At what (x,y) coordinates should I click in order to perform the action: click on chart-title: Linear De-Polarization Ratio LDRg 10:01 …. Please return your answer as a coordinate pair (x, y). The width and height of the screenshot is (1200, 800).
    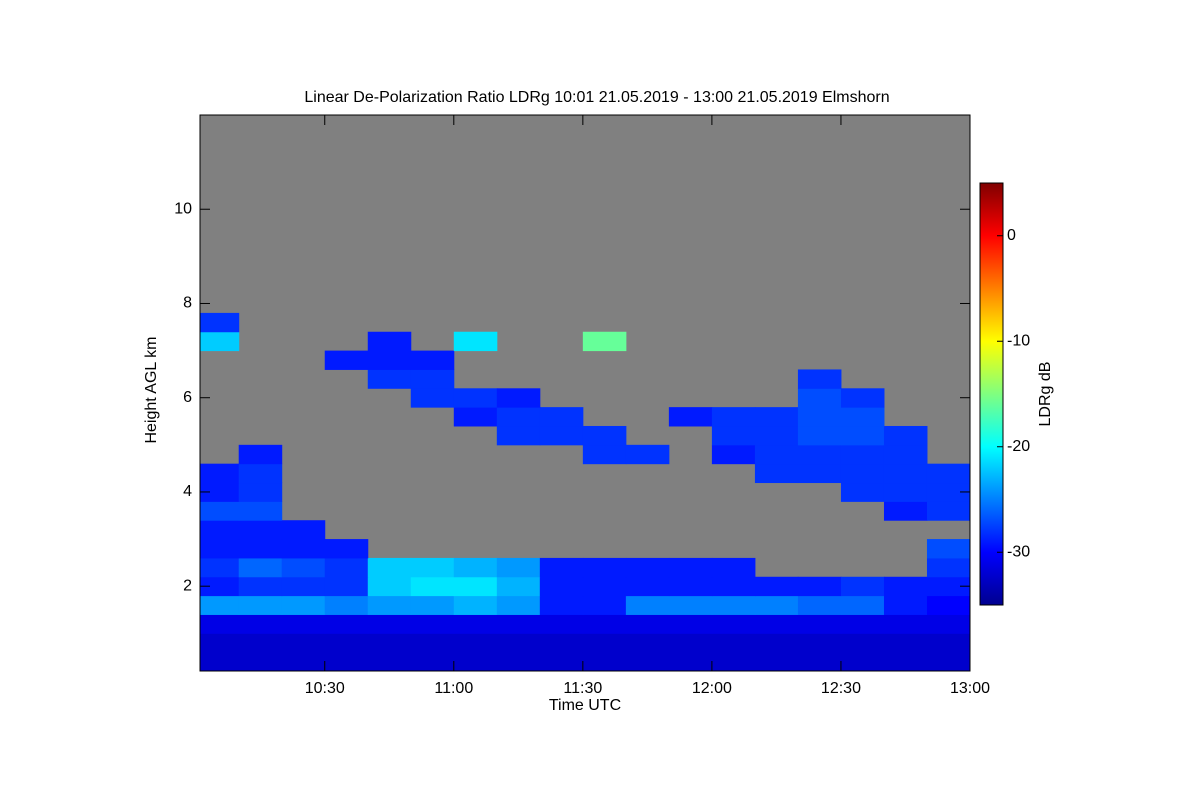
    Looking at the image, I should click on (596, 97).